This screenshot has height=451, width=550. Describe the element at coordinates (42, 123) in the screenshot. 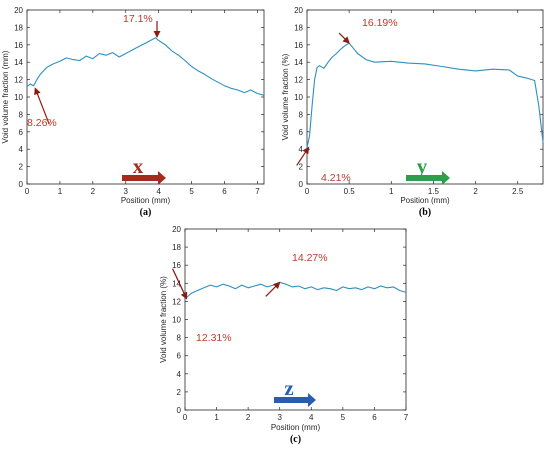

I see `annotation-label: 8.26%` at that location.